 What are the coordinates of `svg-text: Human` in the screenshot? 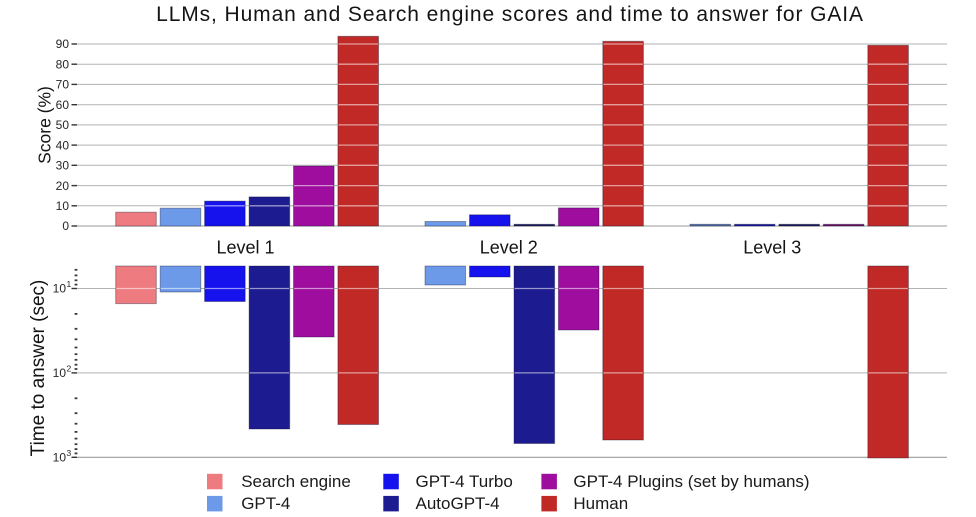 It's located at (600, 503).